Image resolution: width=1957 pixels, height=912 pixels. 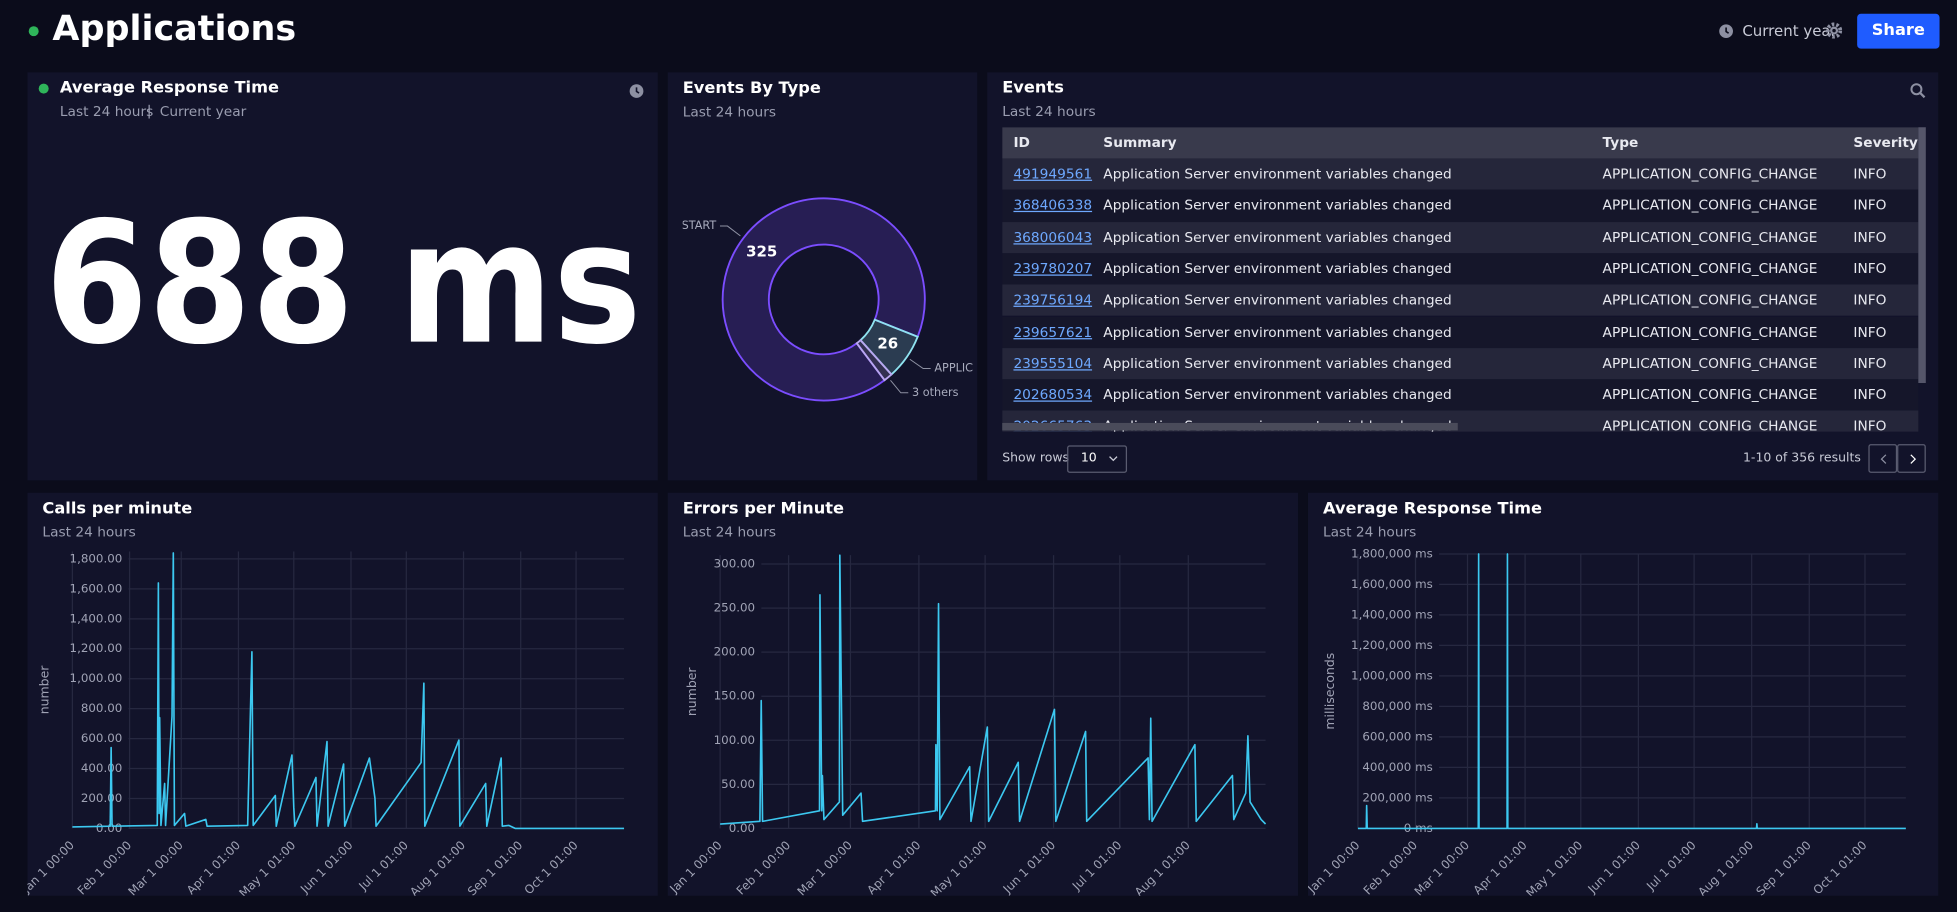 What do you see at coordinates (1392, 614) in the screenshot?
I see `y-tick-label: 1,400,000 ms` at bounding box center [1392, 614].